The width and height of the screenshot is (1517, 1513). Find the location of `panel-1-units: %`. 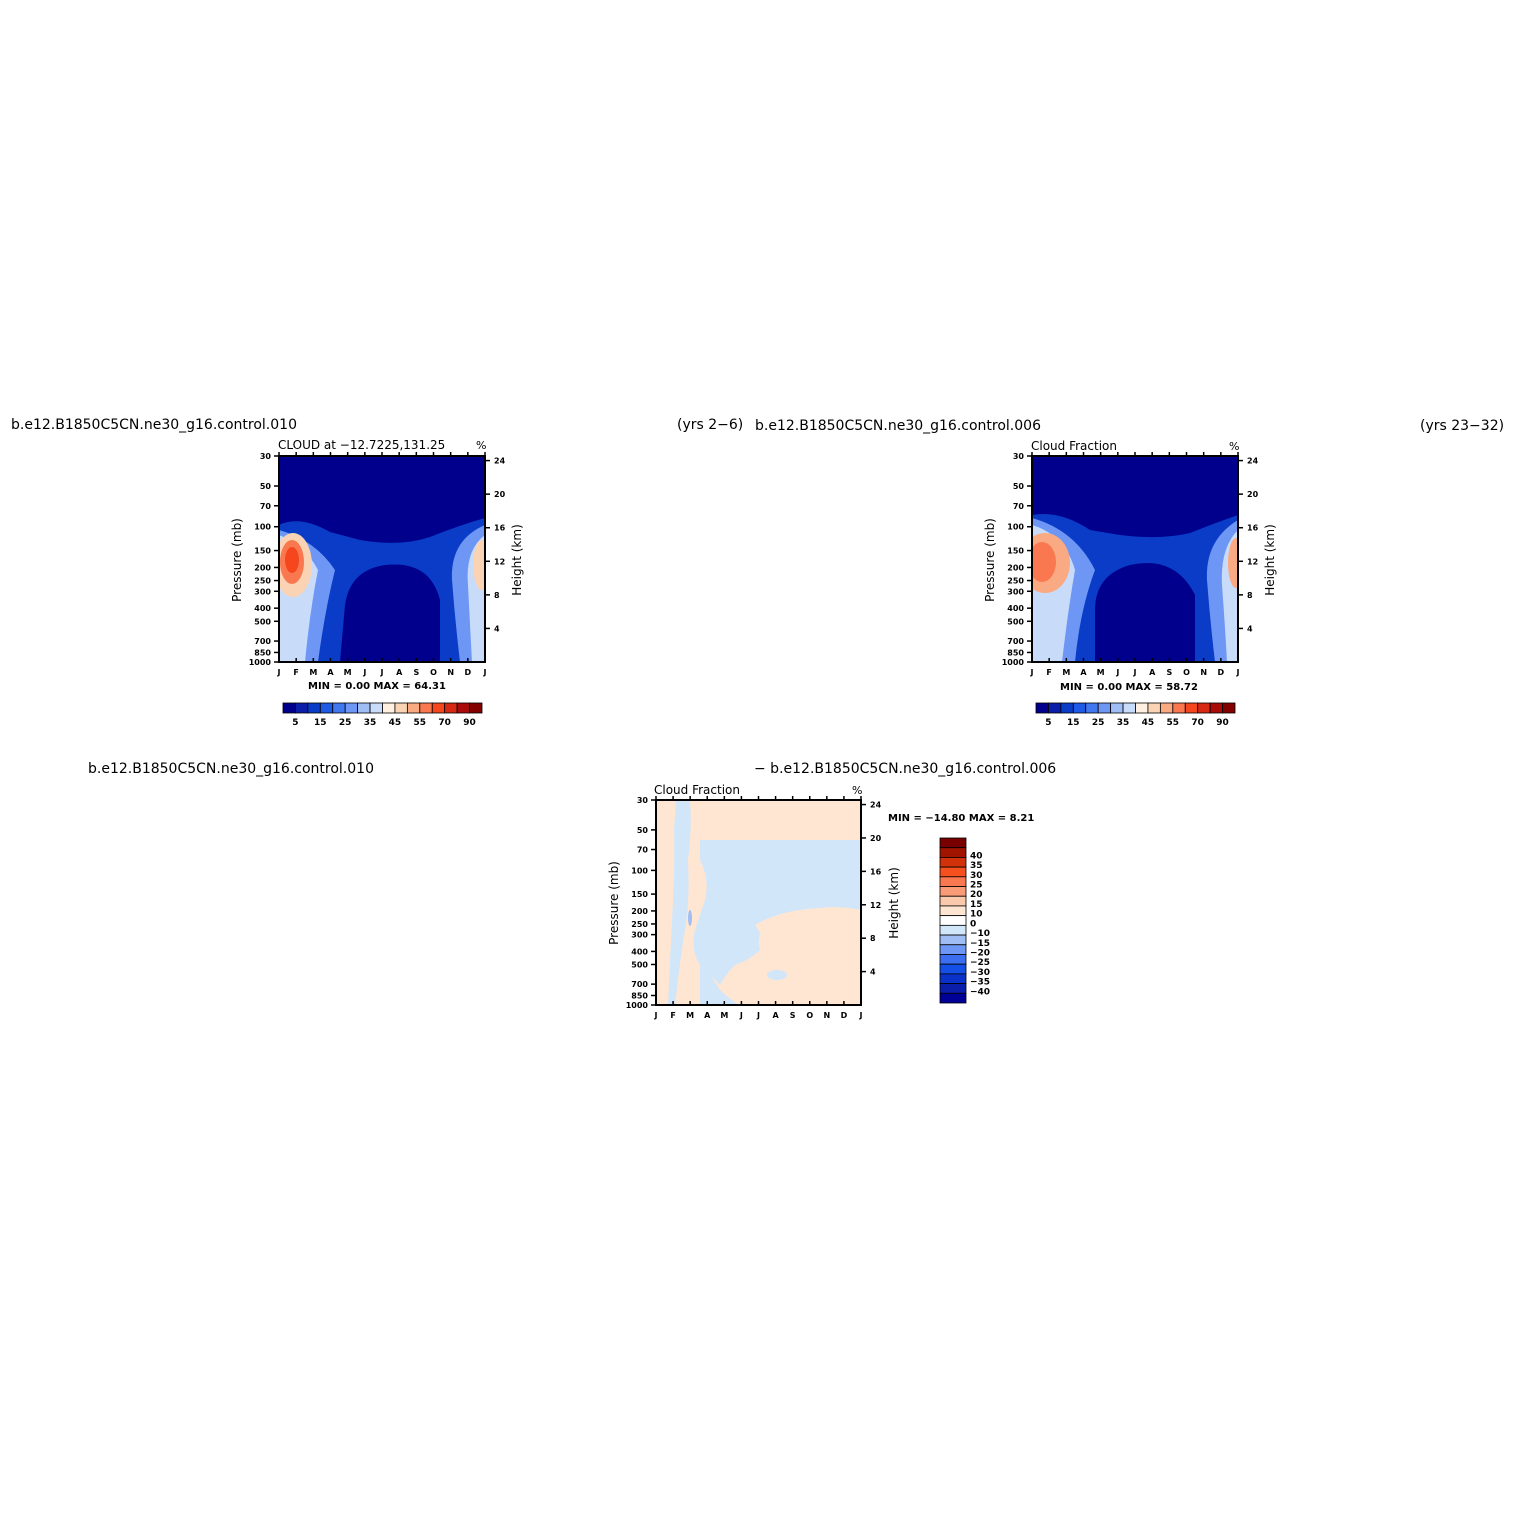

panel-1-units: % is located at coordinates (481, 445).